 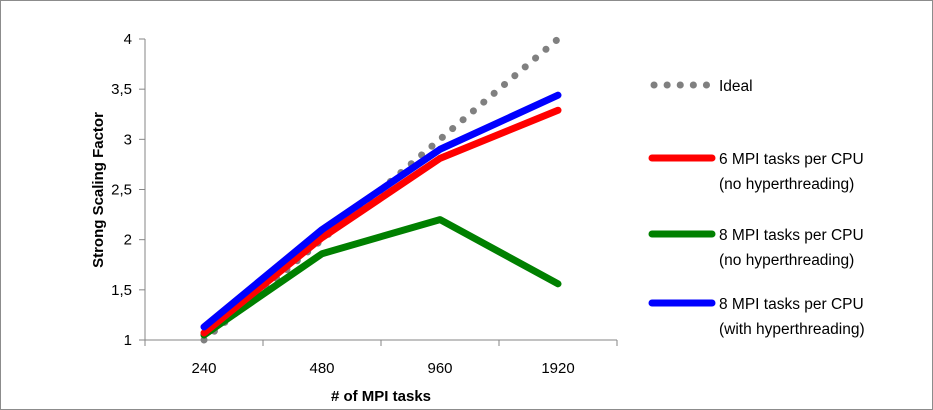 What do you see at coordinates (128, 139) in the screenshot?
I see `y-tick-label: 3` at bounding box center [128, 139].